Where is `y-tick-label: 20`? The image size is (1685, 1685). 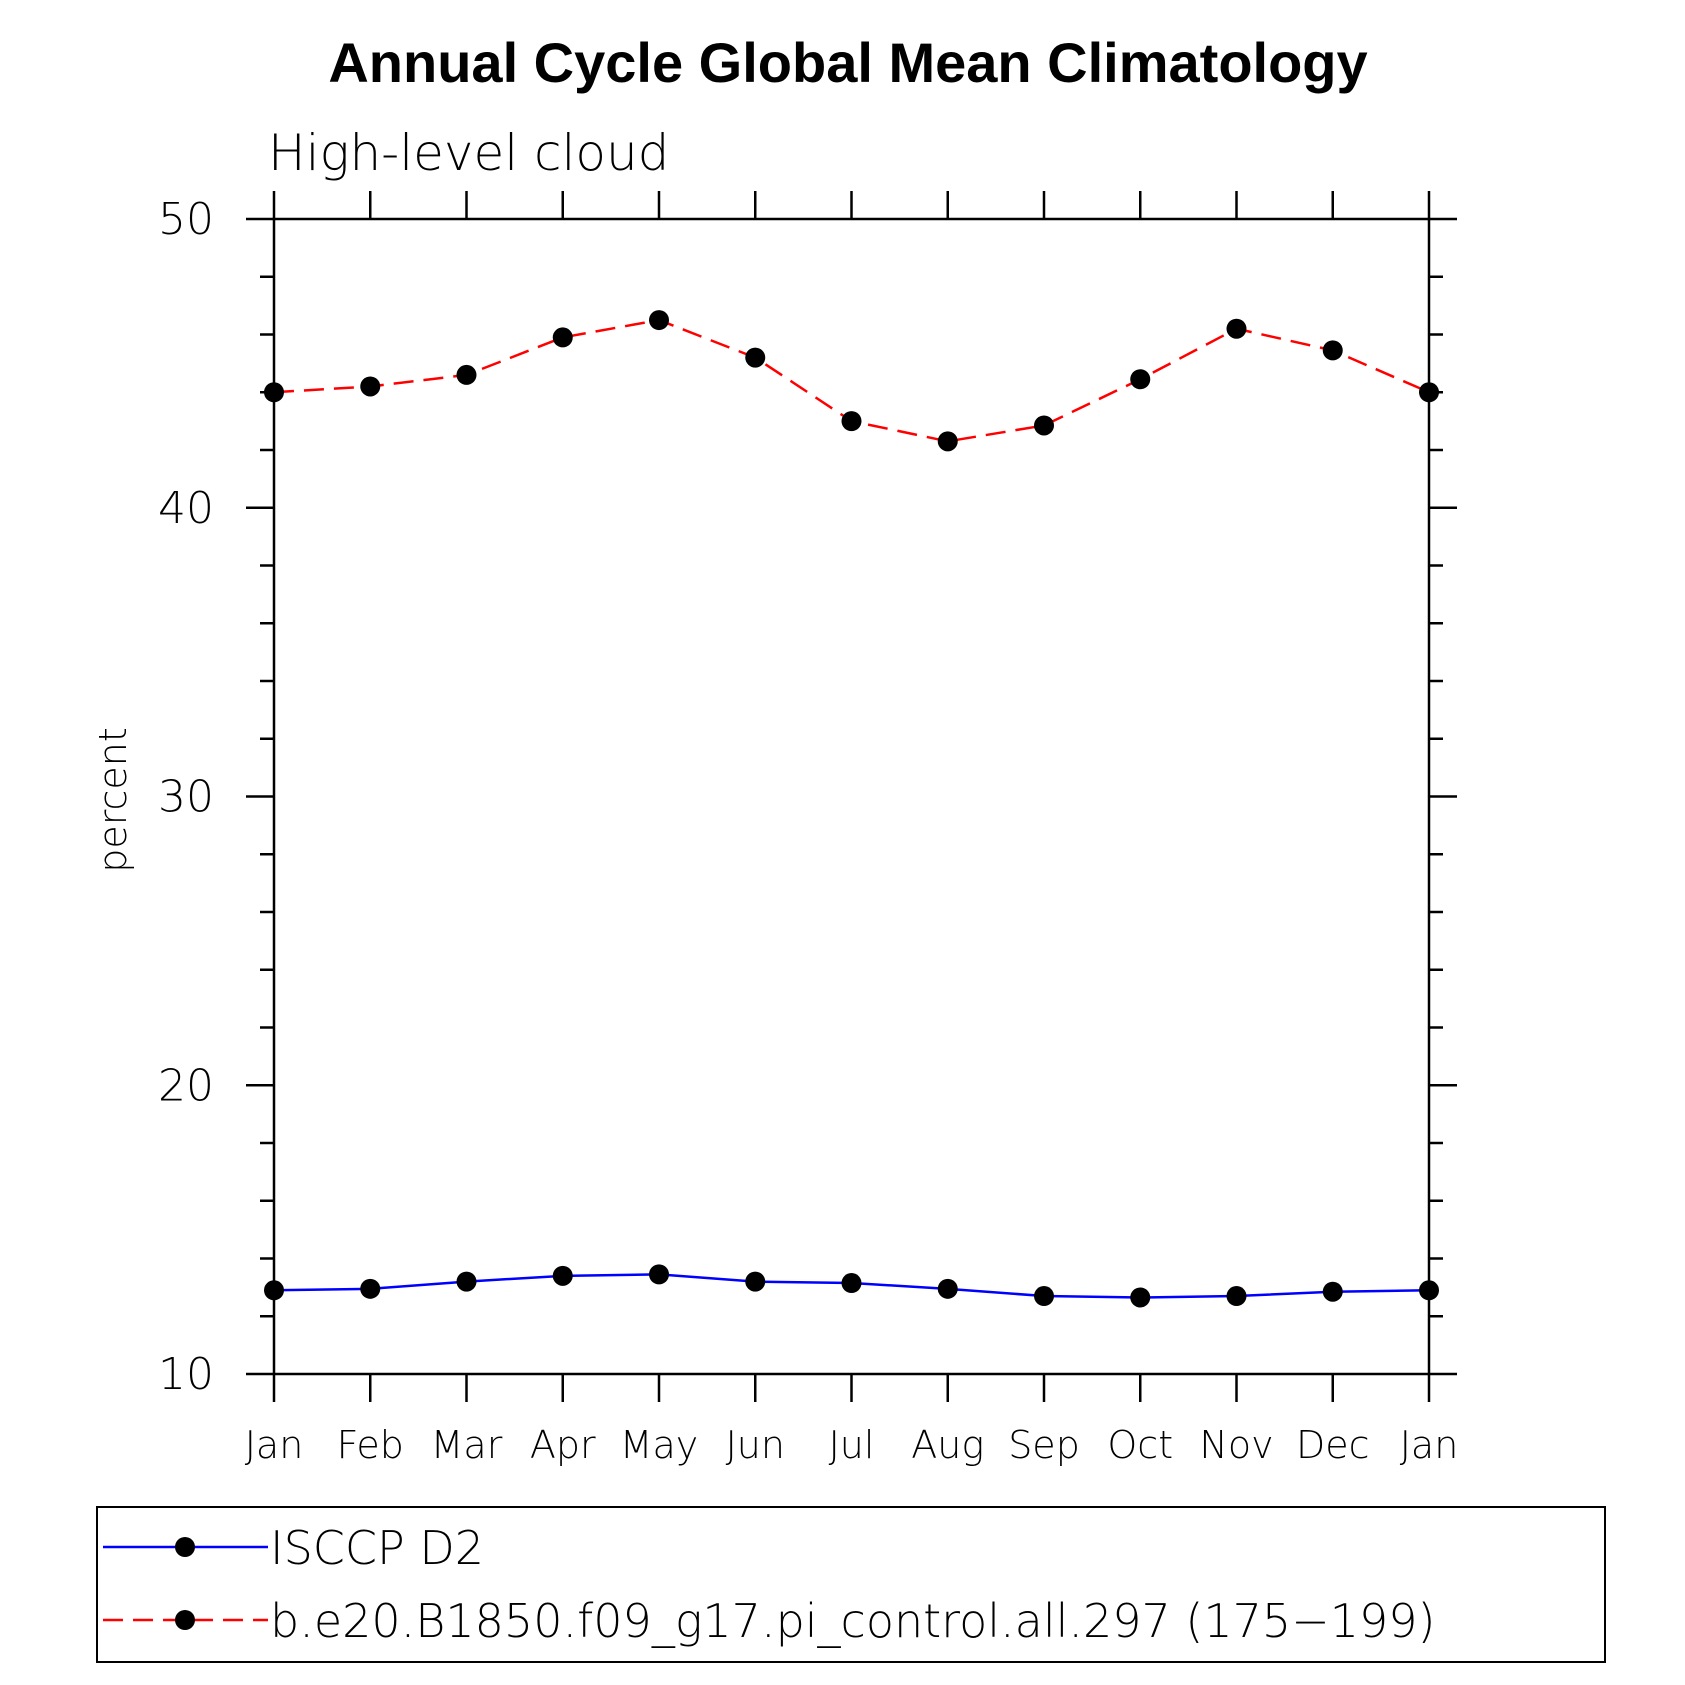 y-tick-label: 20 is located at coordinates (186, 1085).